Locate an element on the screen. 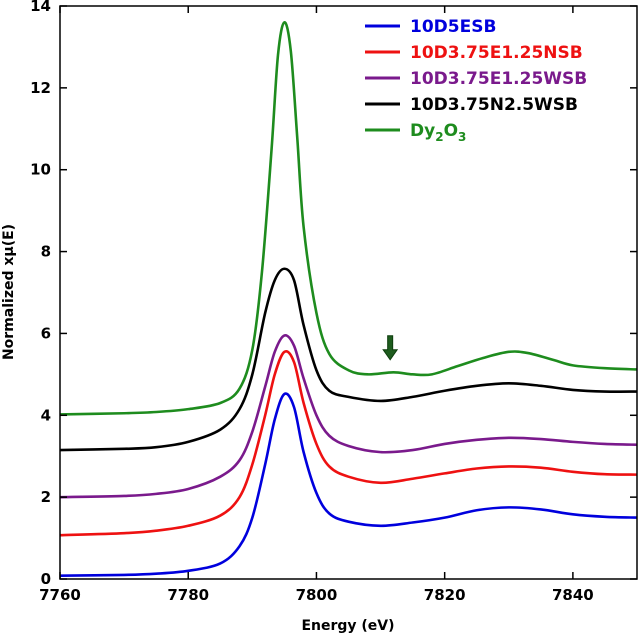  y-tick-label: 10 is located at coordinates (40, 170).